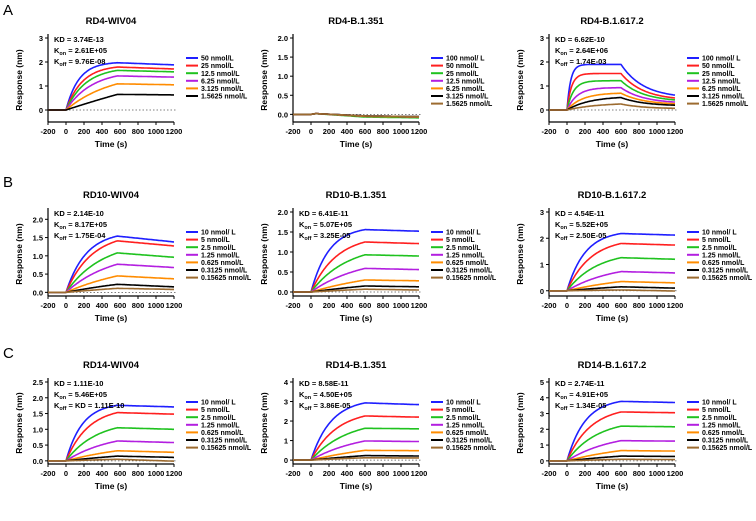  I want to click on annotation-value: = 4.91E+05, so click(587, 394).